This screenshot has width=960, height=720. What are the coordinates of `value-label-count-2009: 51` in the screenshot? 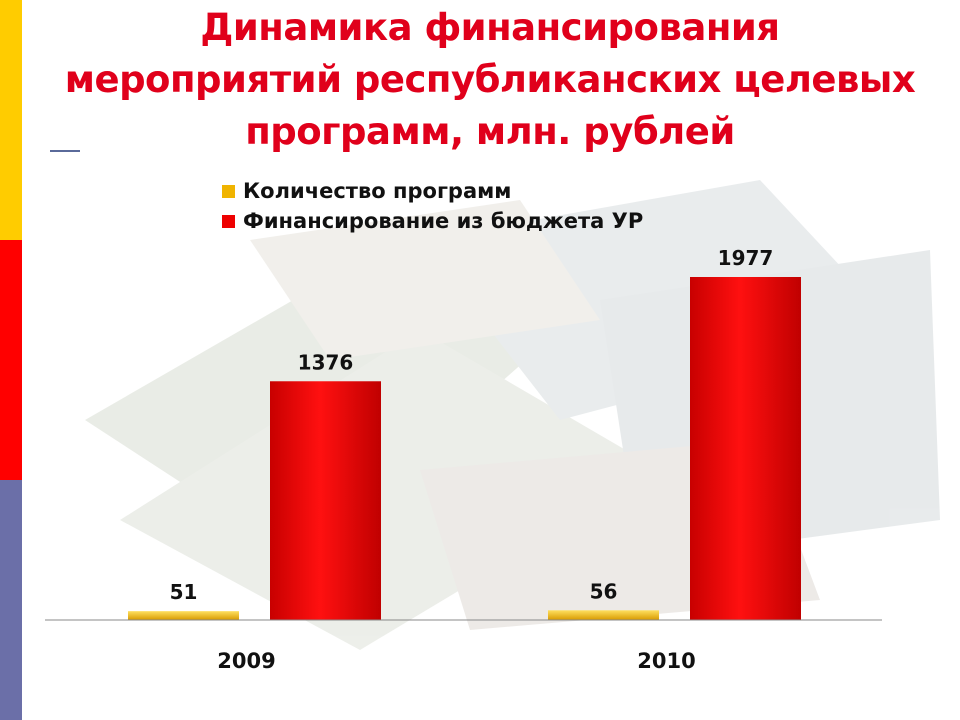 It's located at (184, 592).